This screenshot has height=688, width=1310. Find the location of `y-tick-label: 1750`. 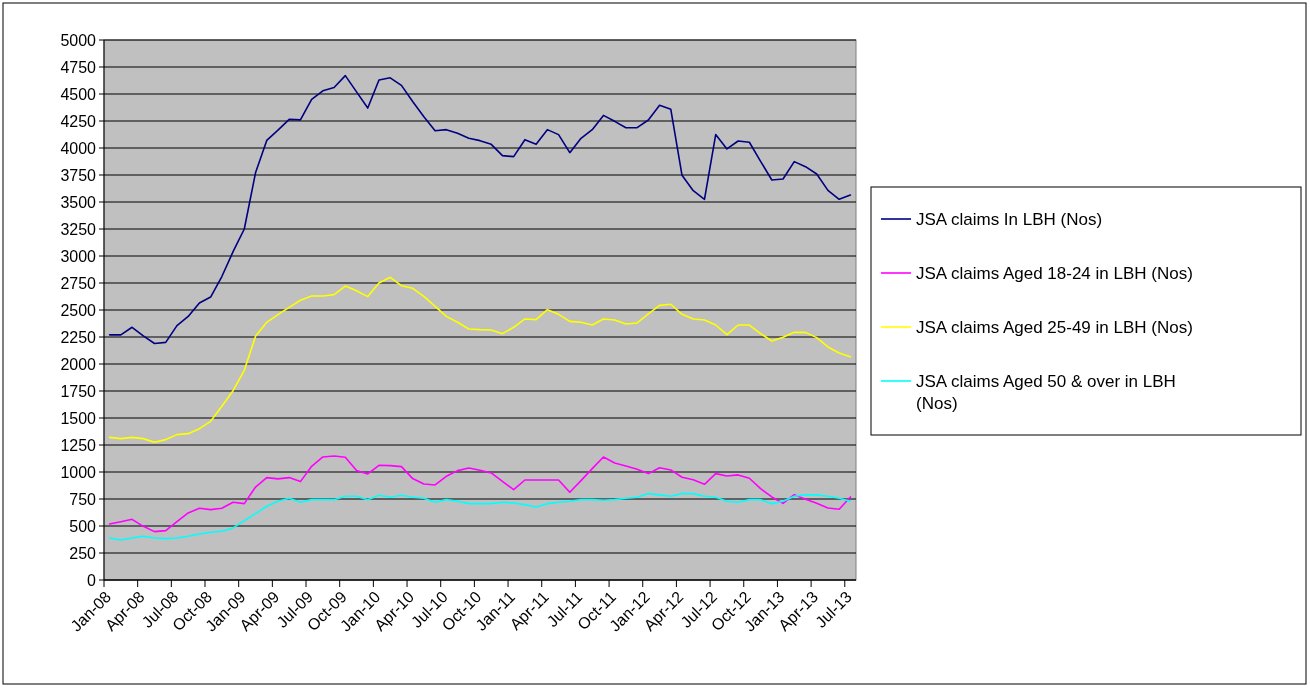

y-tick-label: 1750 is located at coordinates (78, 391).